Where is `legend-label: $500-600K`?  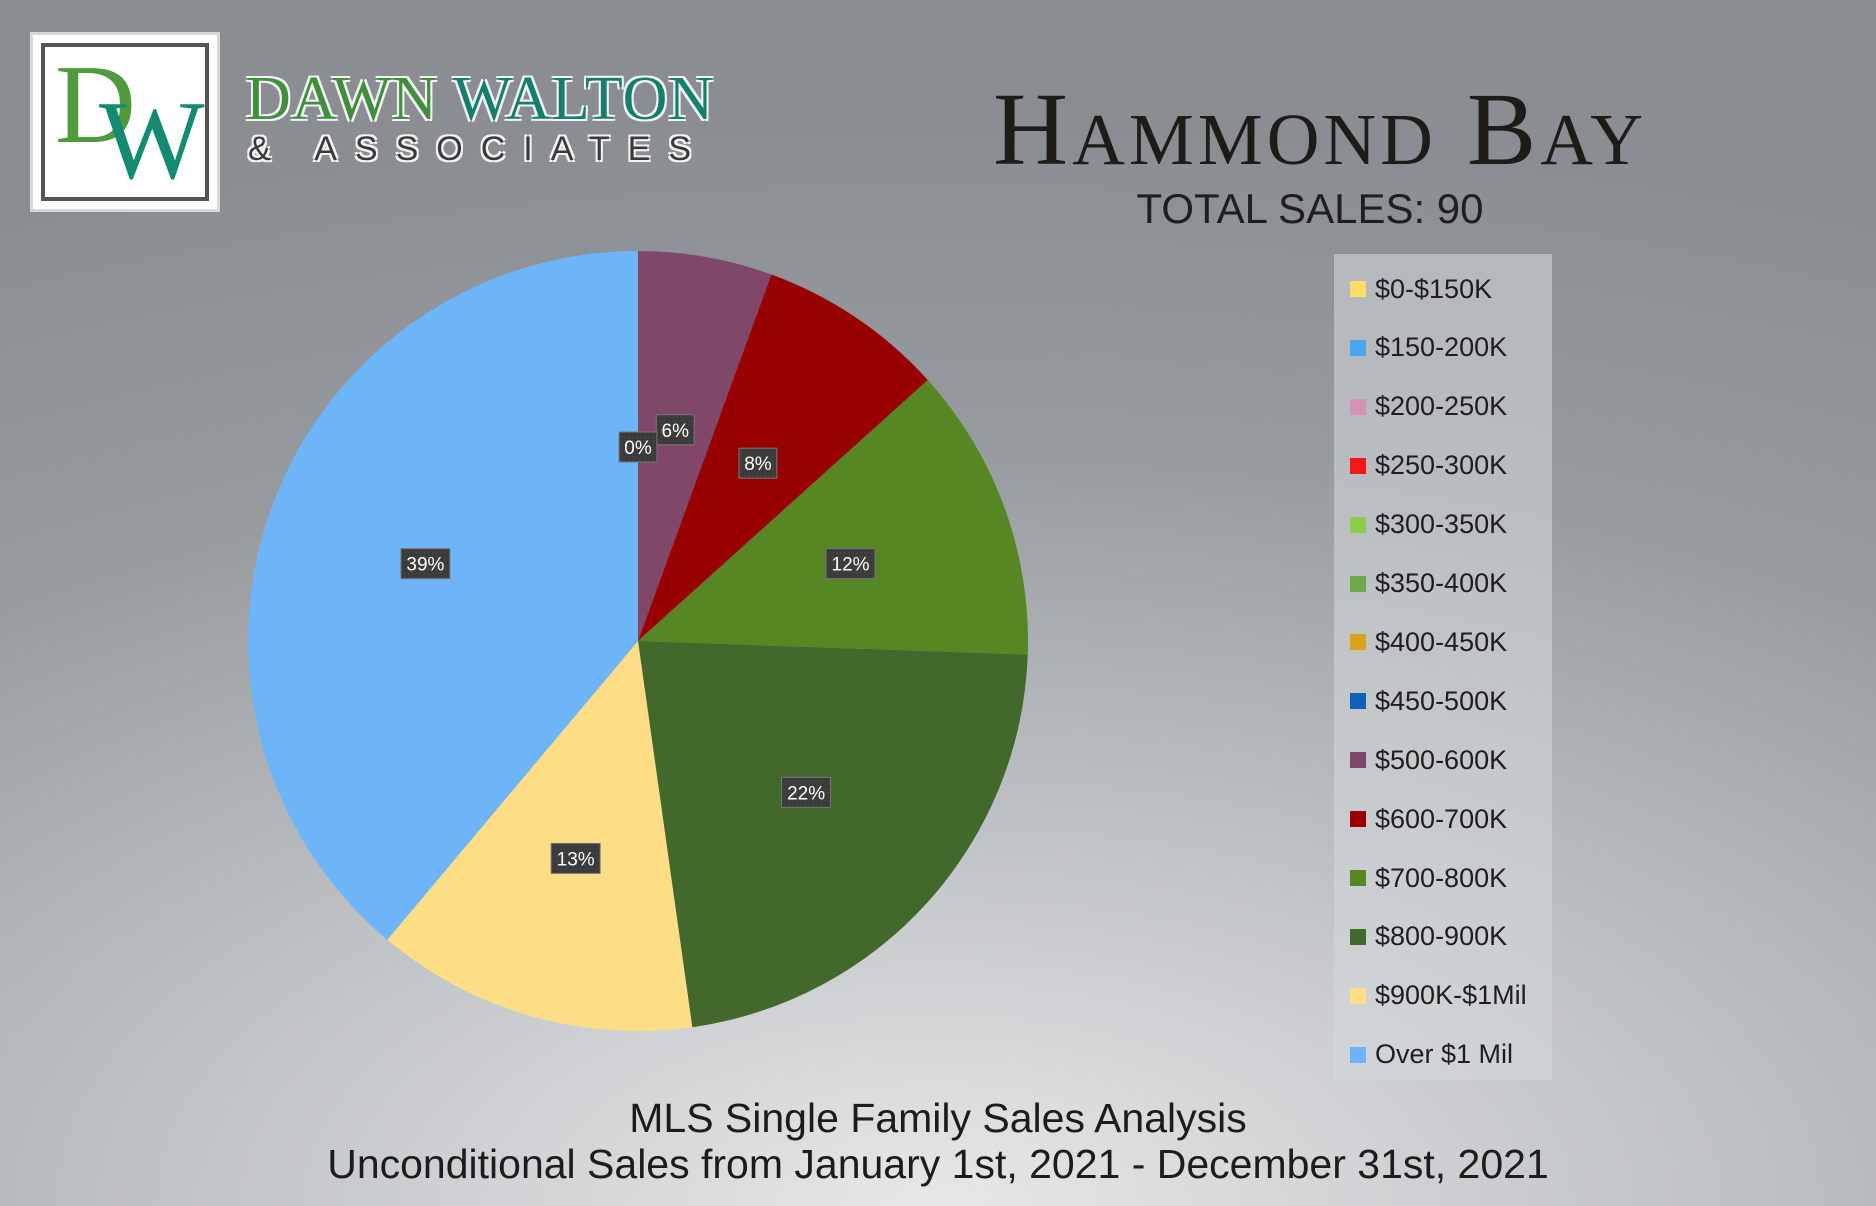 legend-label: $500-600K is located at coordinates (1441, 759).